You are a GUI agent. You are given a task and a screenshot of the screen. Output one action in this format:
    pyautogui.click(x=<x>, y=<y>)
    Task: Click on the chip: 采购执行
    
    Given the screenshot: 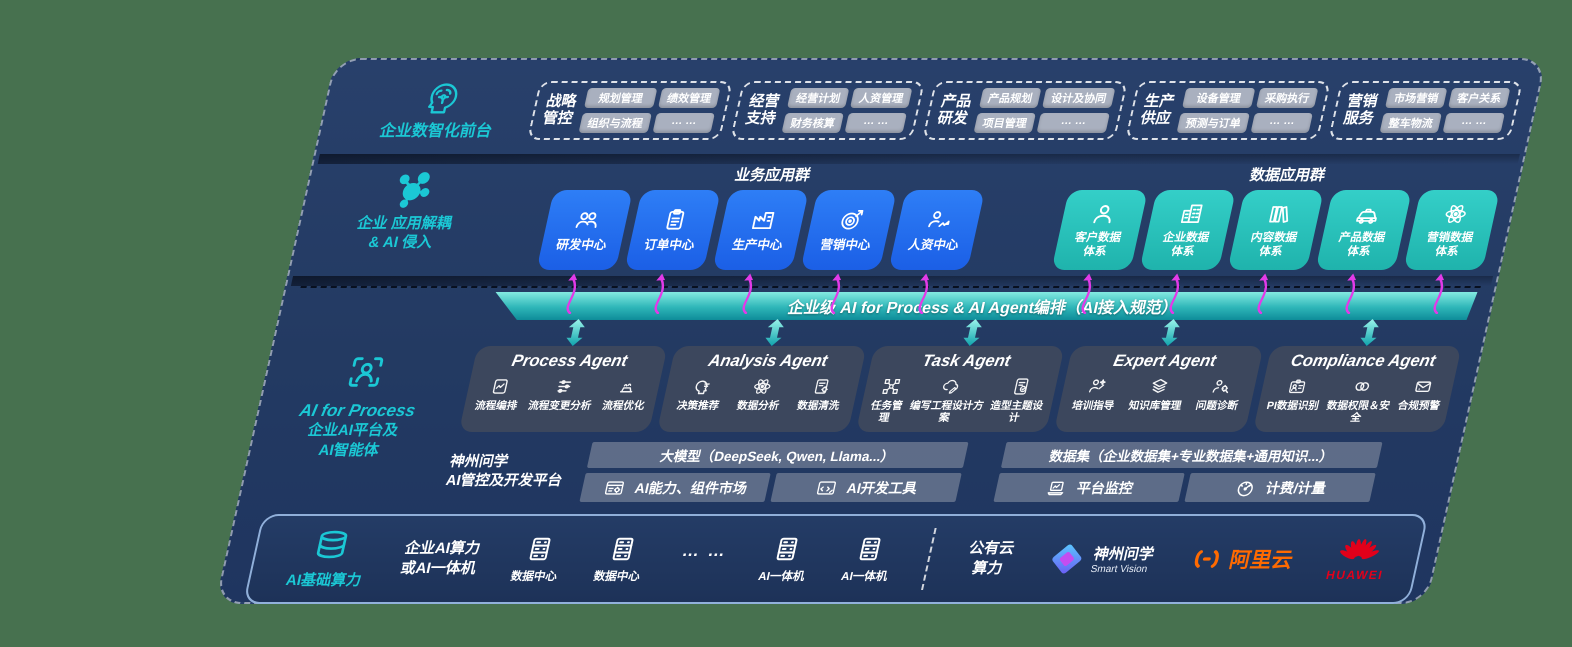 What is the action you would take?
    pyautogui.click(x=1287, y=97)
    